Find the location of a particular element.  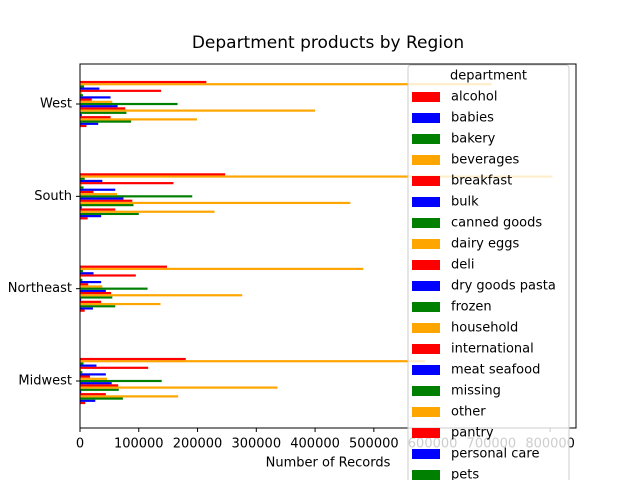

x-axis-label: Number of Records is located at coordinates (328, 463).